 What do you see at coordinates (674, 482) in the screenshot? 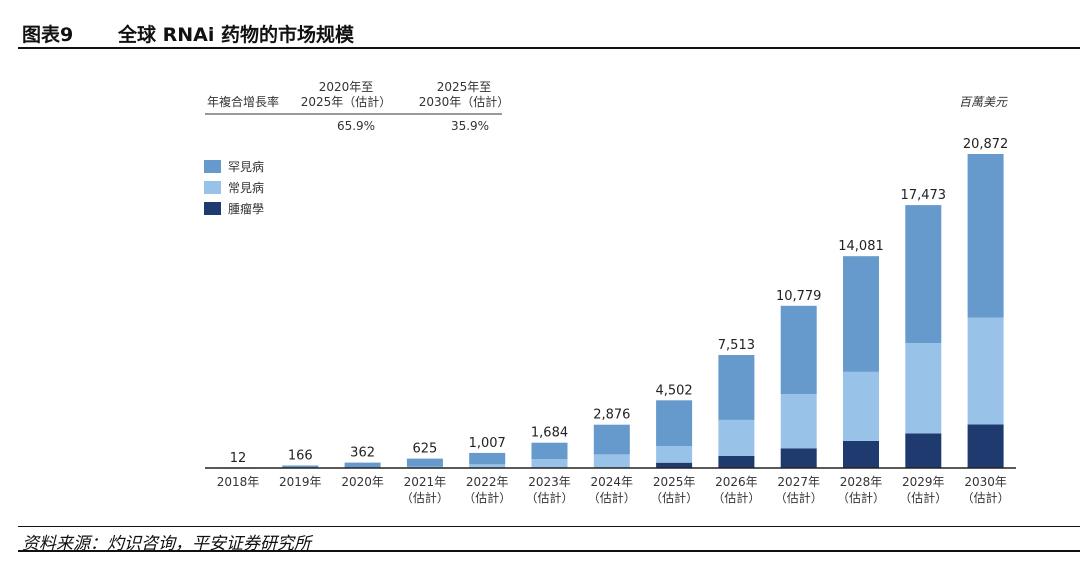
I see `x-tick-label: 2025年` at bounding box center [674, 482].